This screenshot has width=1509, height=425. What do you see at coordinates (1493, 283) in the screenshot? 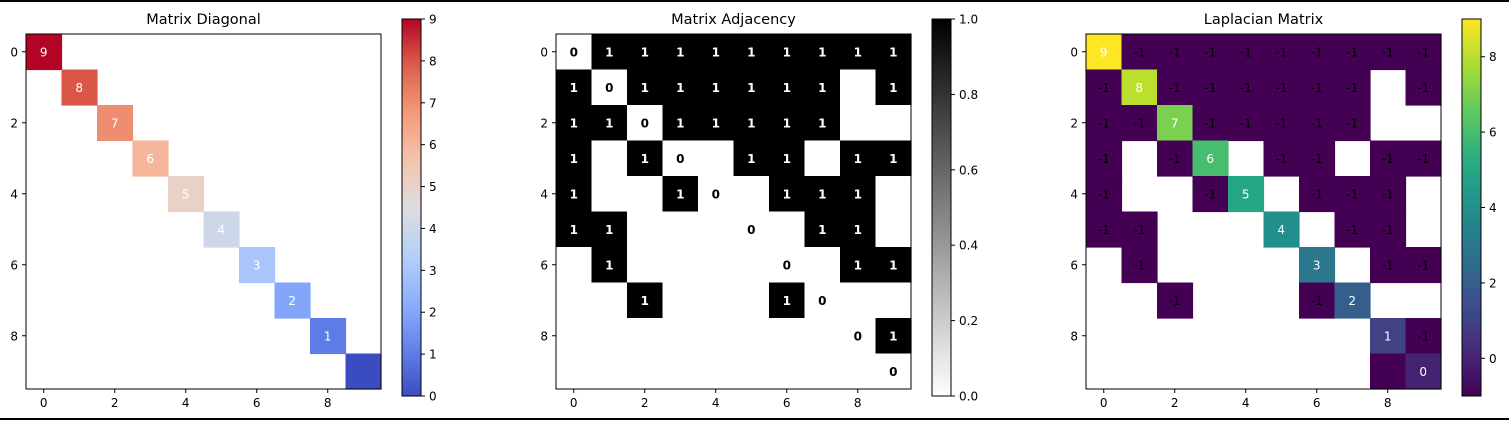
I see `colorbar-tick-label: 2` at bounding box center [1493, 283].